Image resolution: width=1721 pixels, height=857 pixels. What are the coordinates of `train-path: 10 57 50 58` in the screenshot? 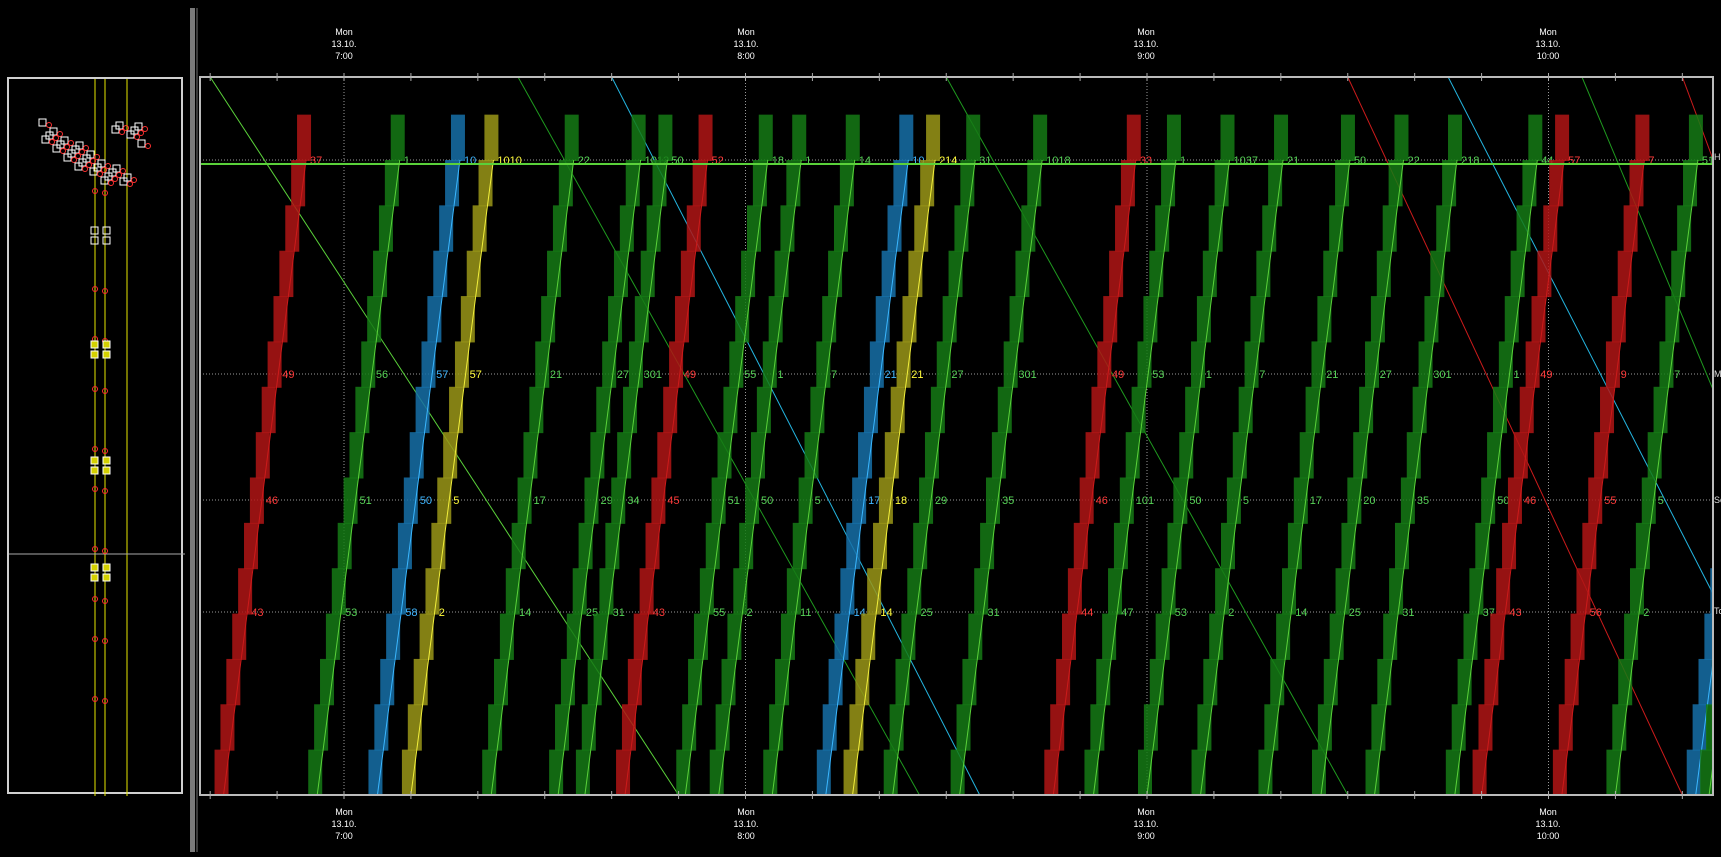 It's located at (422, 455).